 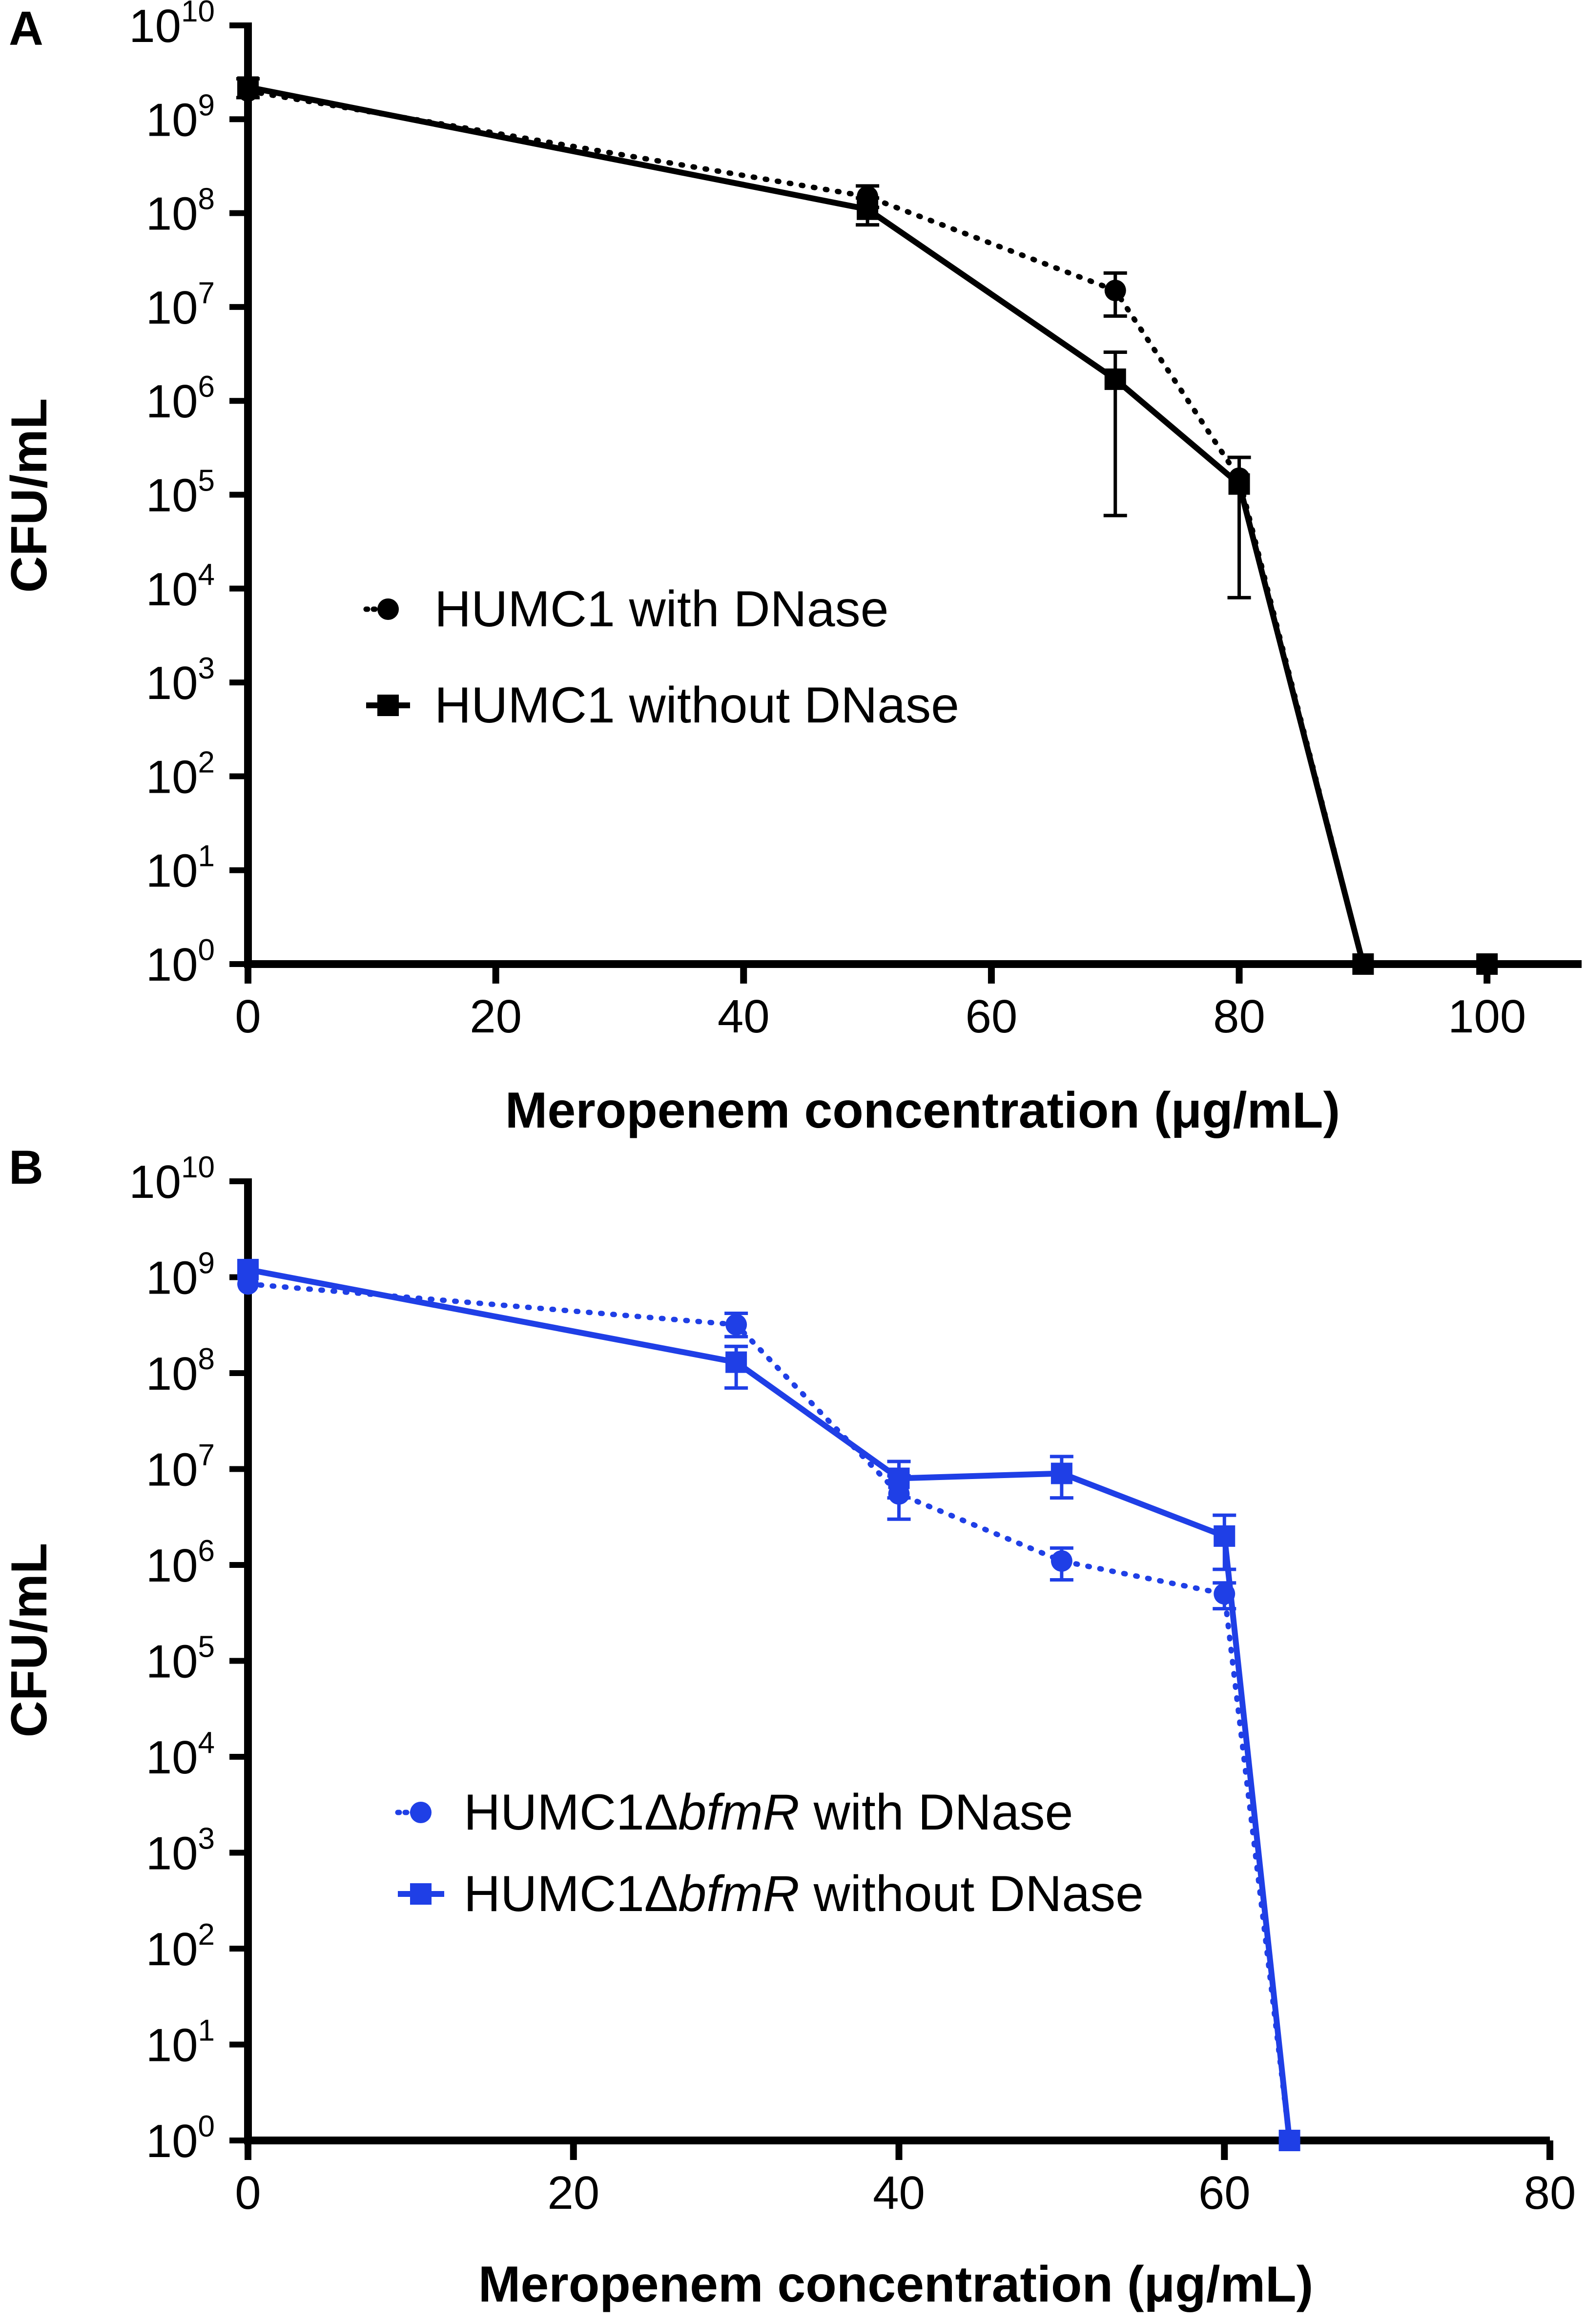 What do you see at coordinates (206, 1839) in the screenshot?
I see `y-tick-exponent: 3` at bounding box center [206, 1839].